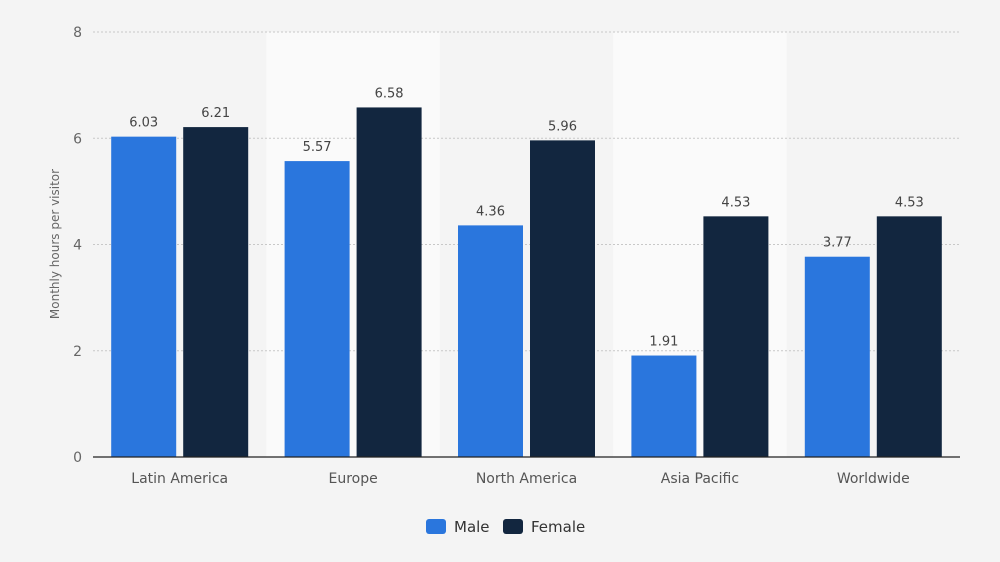 The image size is (1000, 562). I want to click on y-axis-title: Monthly hours per visitor, so click(55, 244).